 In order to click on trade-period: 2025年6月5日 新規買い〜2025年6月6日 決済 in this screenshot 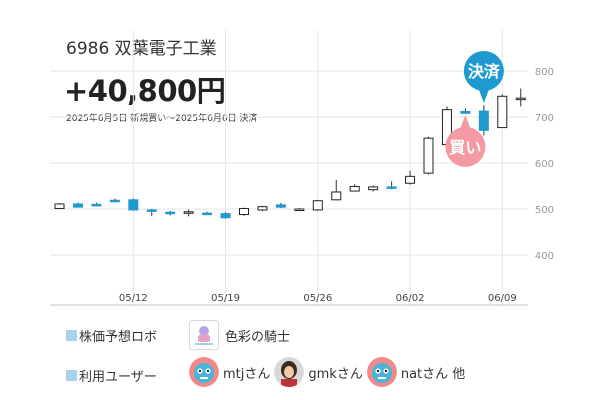, I will do `click(162, 119)`.